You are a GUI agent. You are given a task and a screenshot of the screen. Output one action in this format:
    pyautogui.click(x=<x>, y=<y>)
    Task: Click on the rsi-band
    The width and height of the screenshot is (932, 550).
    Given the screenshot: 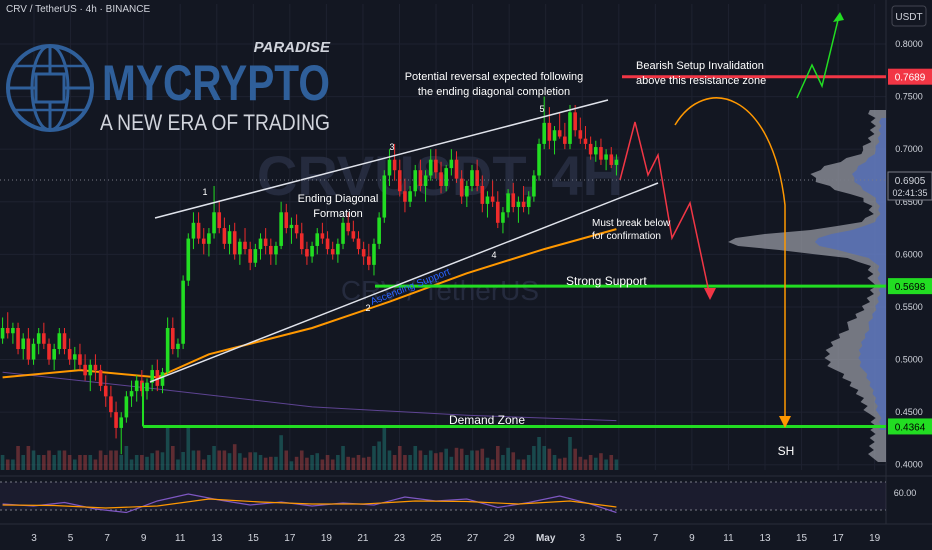 What is the action you would take?
    pyautogui.click(x=443, y=496)
    